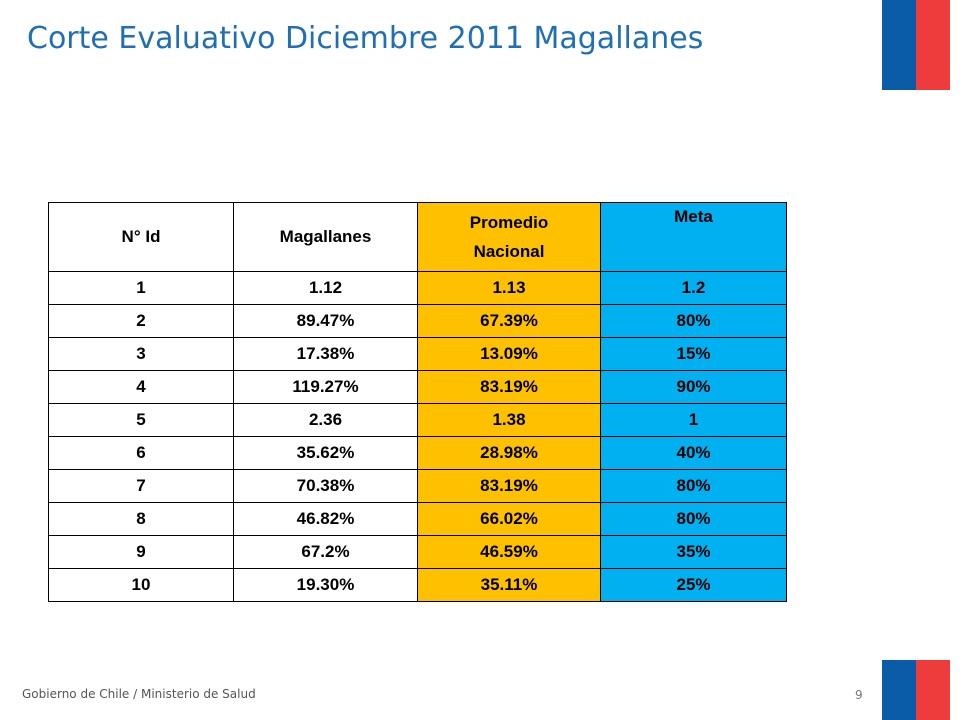 This screenshot has height=720, width=960. What do you see at coordinates (509, 420) in the screenshot?
I see `cell-promedio: 1.38` at bounding box center [509, 420].